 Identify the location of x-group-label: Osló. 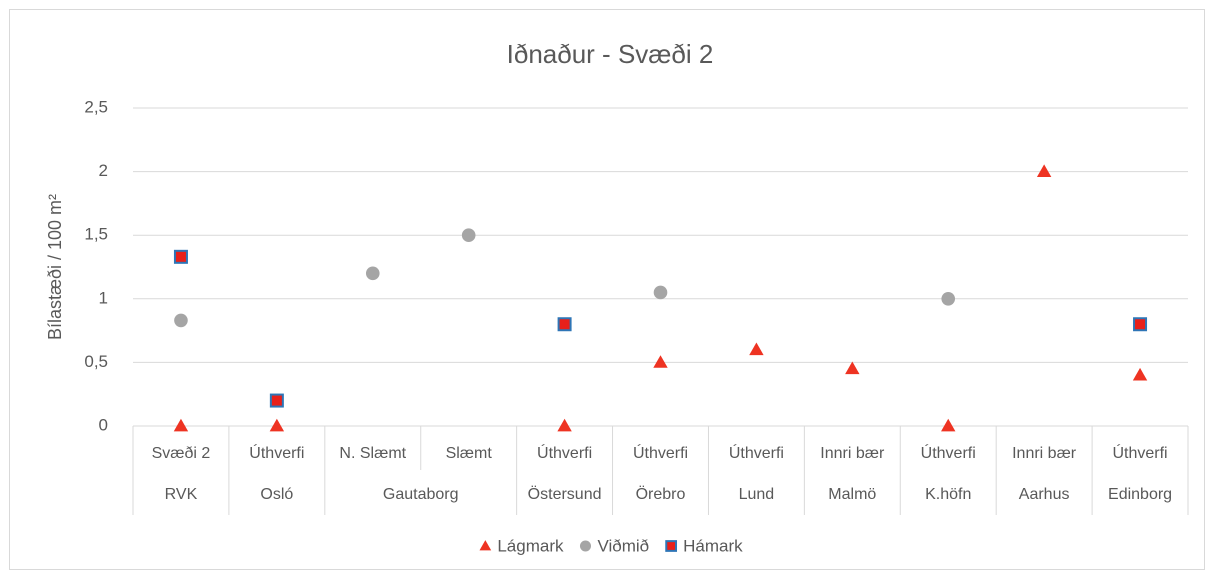
(276, 494).